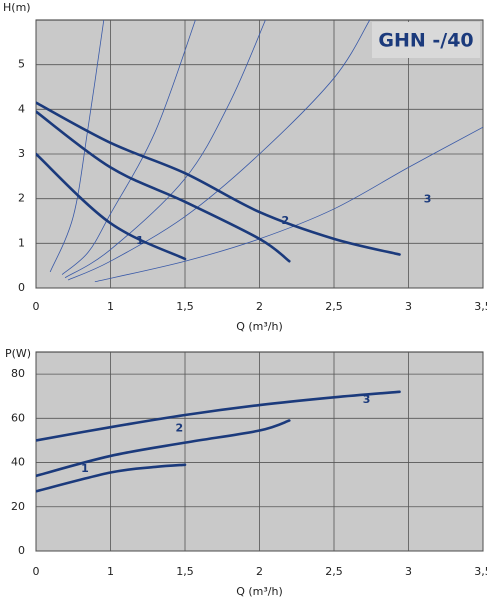 The height and width of the screenshot is (600, 487). I want to click on plot-lines, so click(218, 441).